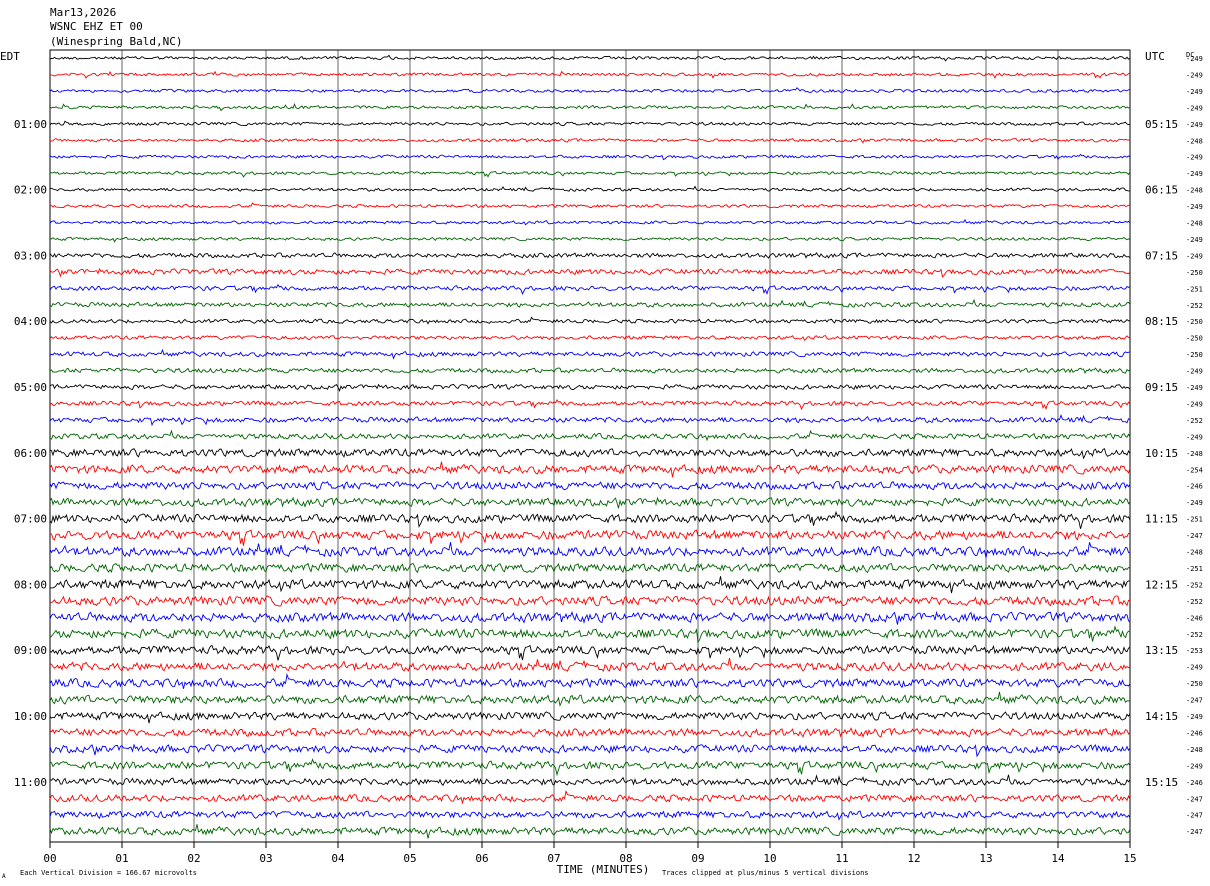 The height and width of the screenshot is (886, 1210). What do you see at coordinates (1194, 651) in the screenshot?
I see `dc-value: -253` at bounding box center [1194, 651].